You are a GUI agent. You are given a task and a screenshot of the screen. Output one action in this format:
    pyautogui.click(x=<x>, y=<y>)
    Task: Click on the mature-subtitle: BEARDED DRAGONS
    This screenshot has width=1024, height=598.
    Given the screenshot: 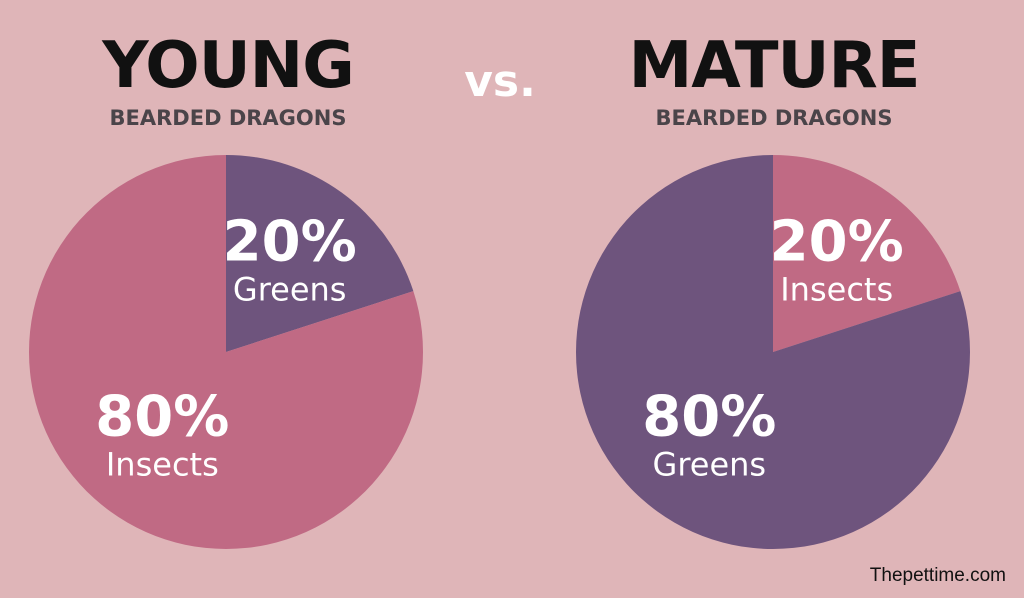 What is the action you would take?
    pyautogui.click(x=774, y=118)
    